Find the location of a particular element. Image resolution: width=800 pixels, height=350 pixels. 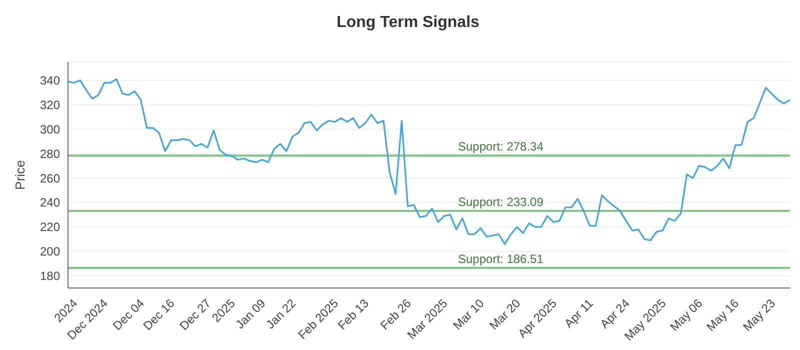

y-tick-label: 240 is located at coordinates (50, 203).